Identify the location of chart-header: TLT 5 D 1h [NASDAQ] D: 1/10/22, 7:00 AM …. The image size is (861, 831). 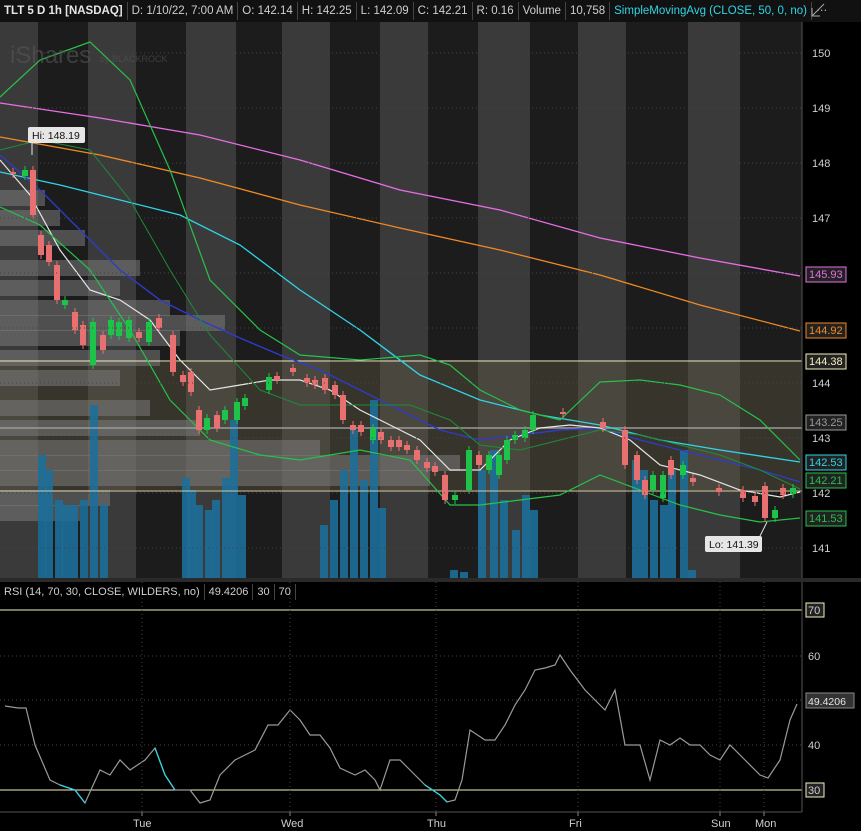
(430, 11).